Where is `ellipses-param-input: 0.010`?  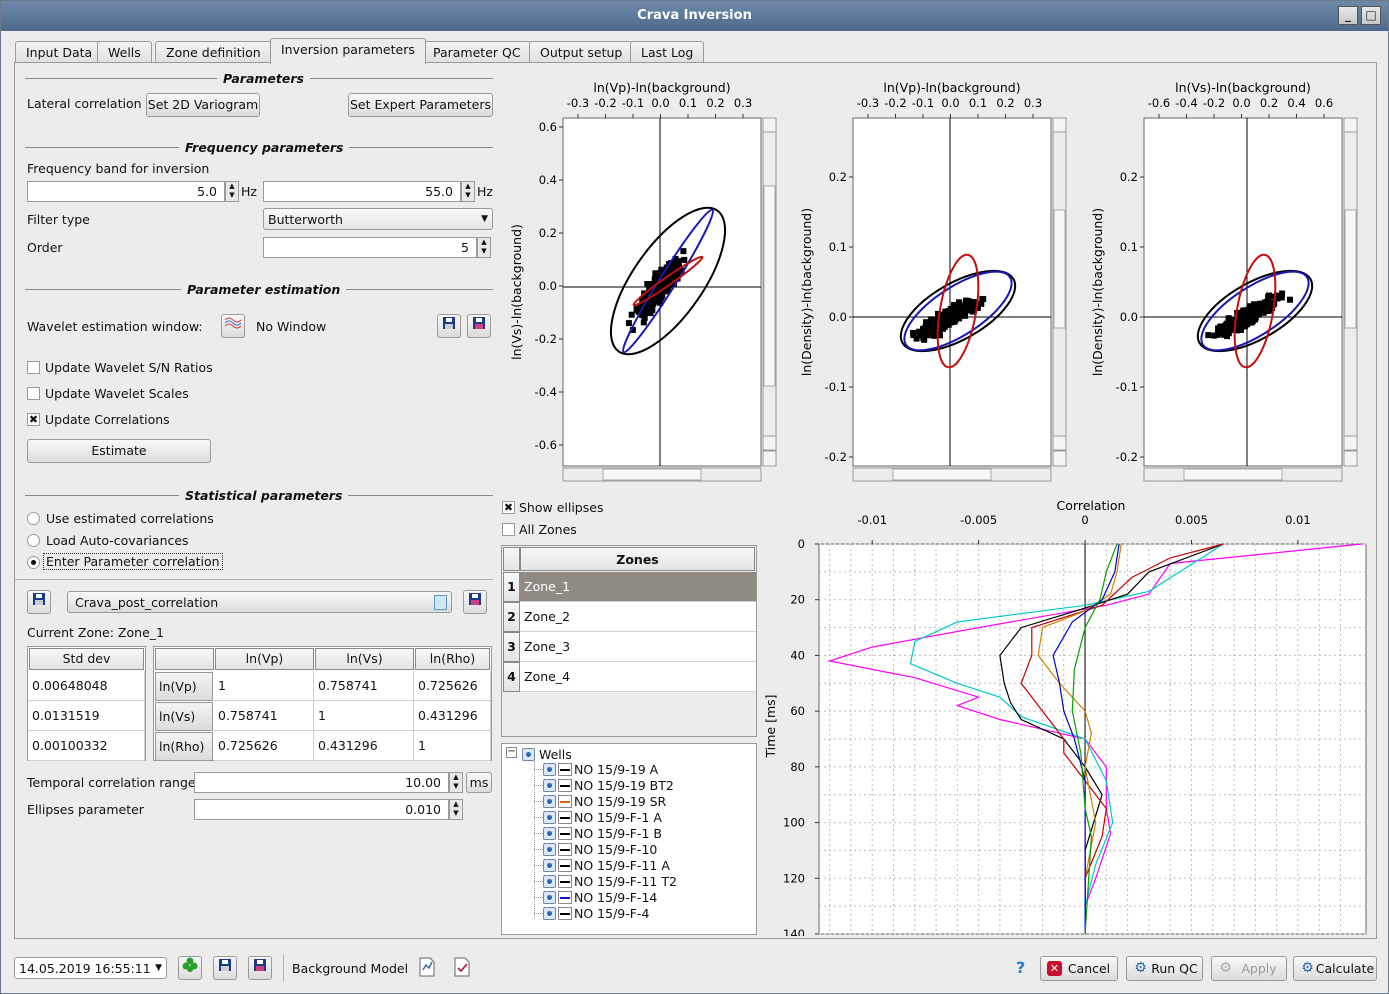 ellipses-param-input: 0.010 is located at coordinates (321, 809).